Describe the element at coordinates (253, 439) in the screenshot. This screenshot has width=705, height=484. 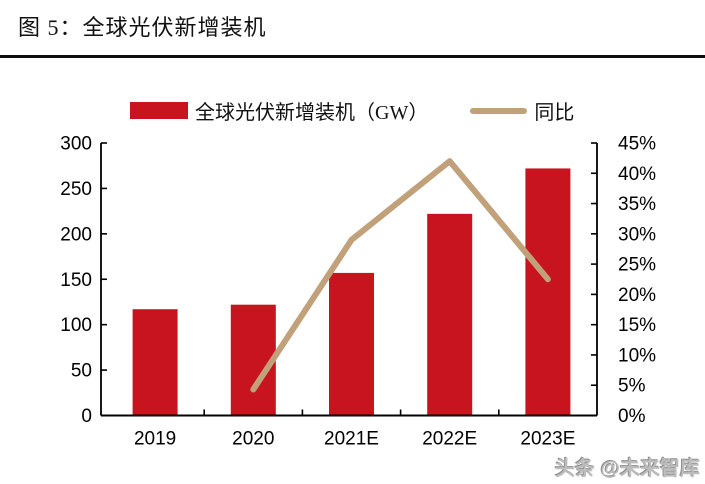
I see `x-axis-category-label: 2020` at that location.